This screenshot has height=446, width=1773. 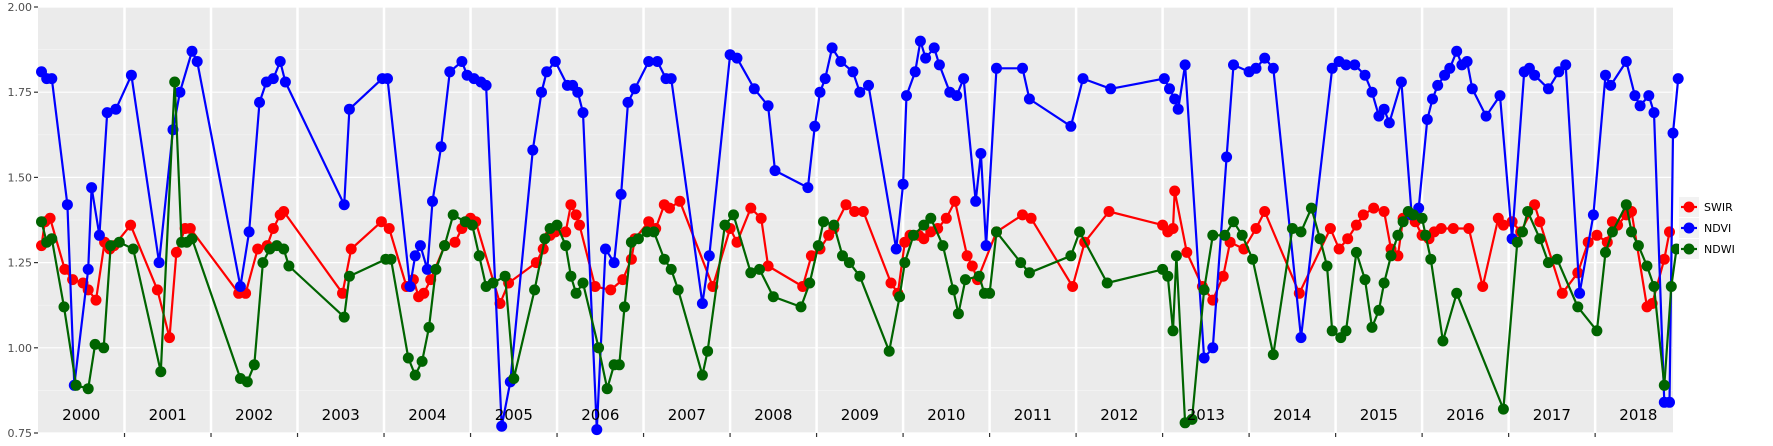 I want to click on legend: SWIR NDVI NDWI, so click(x=1707, y=228).